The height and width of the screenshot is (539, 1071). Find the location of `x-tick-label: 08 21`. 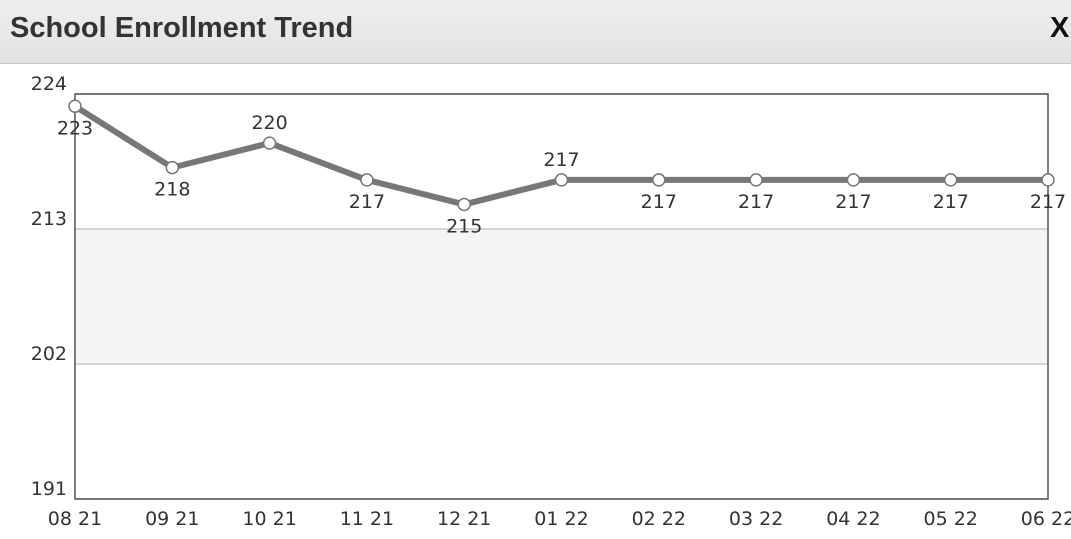

x-tick-label: 08 21 is located at coordinates (75, 519).